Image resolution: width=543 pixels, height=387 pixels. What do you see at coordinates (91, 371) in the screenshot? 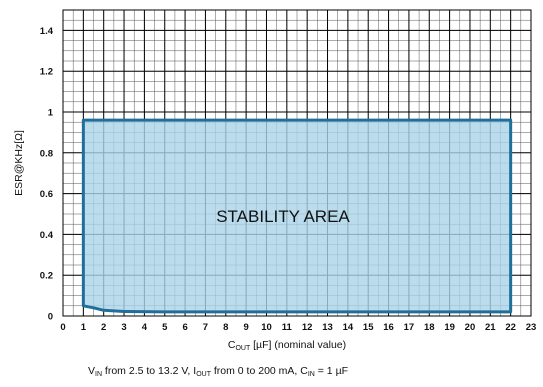
I see `caption-text: V` at bounding box center [91, 371].